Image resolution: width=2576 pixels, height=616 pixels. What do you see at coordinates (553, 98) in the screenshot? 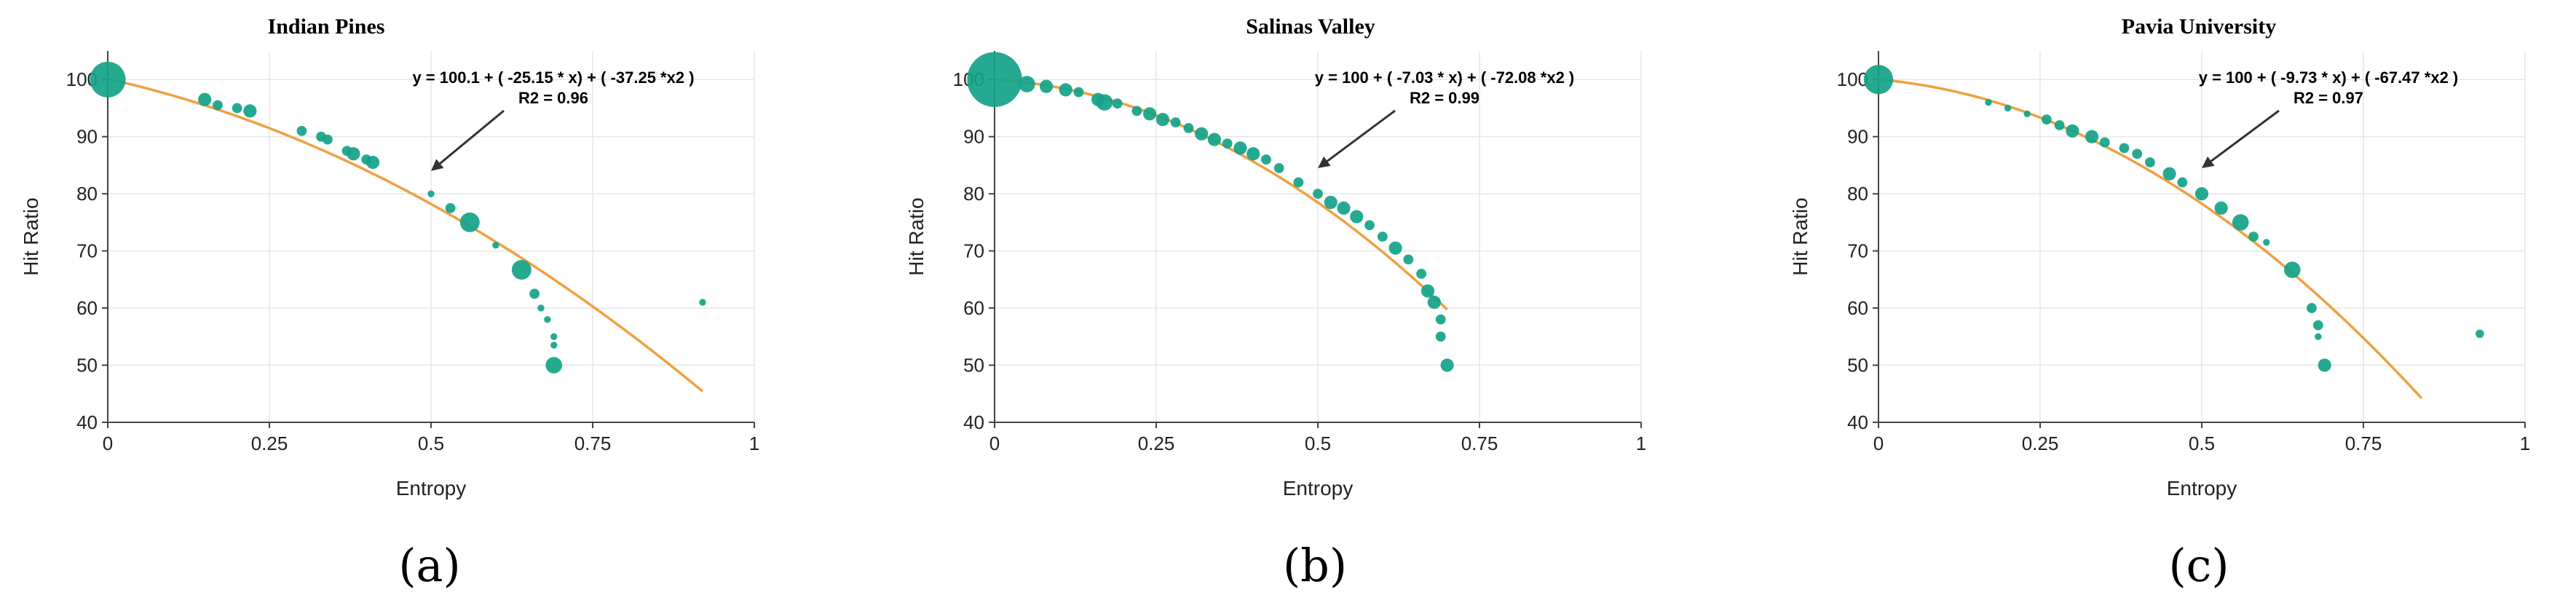
I see `r-squared-label: R2 = 0.96` at bounding box center [553, 98].